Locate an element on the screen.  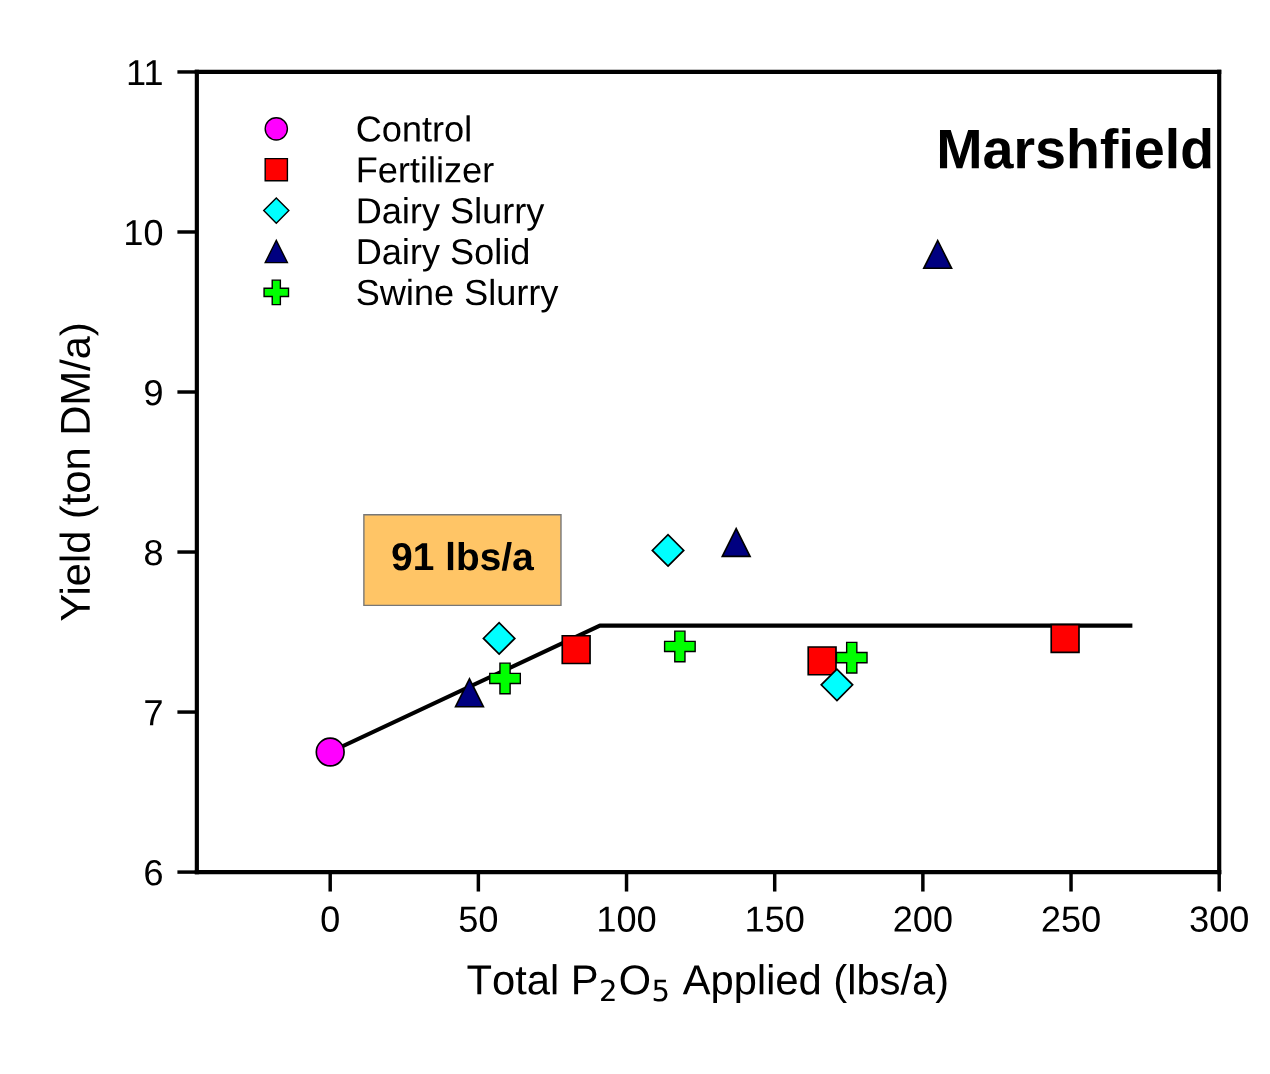
y-tick-label: 9 is located at coordinates (153, 392).